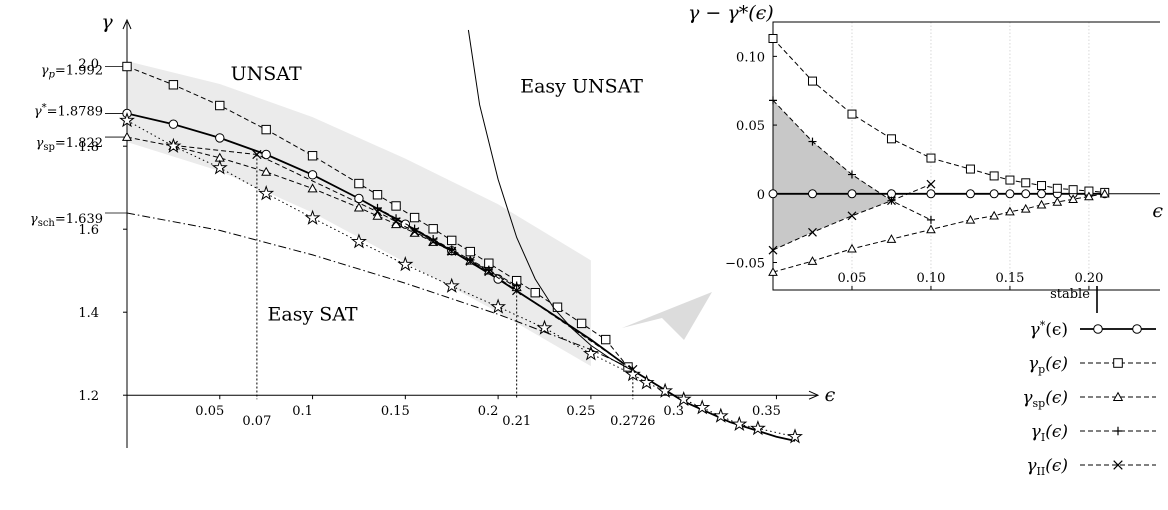 The image size is (1168, 510). What do you see at coordinates (88, 396) in the screenshot?
I see `y-tick-label: 1.2` at bounding box center [88, 396].